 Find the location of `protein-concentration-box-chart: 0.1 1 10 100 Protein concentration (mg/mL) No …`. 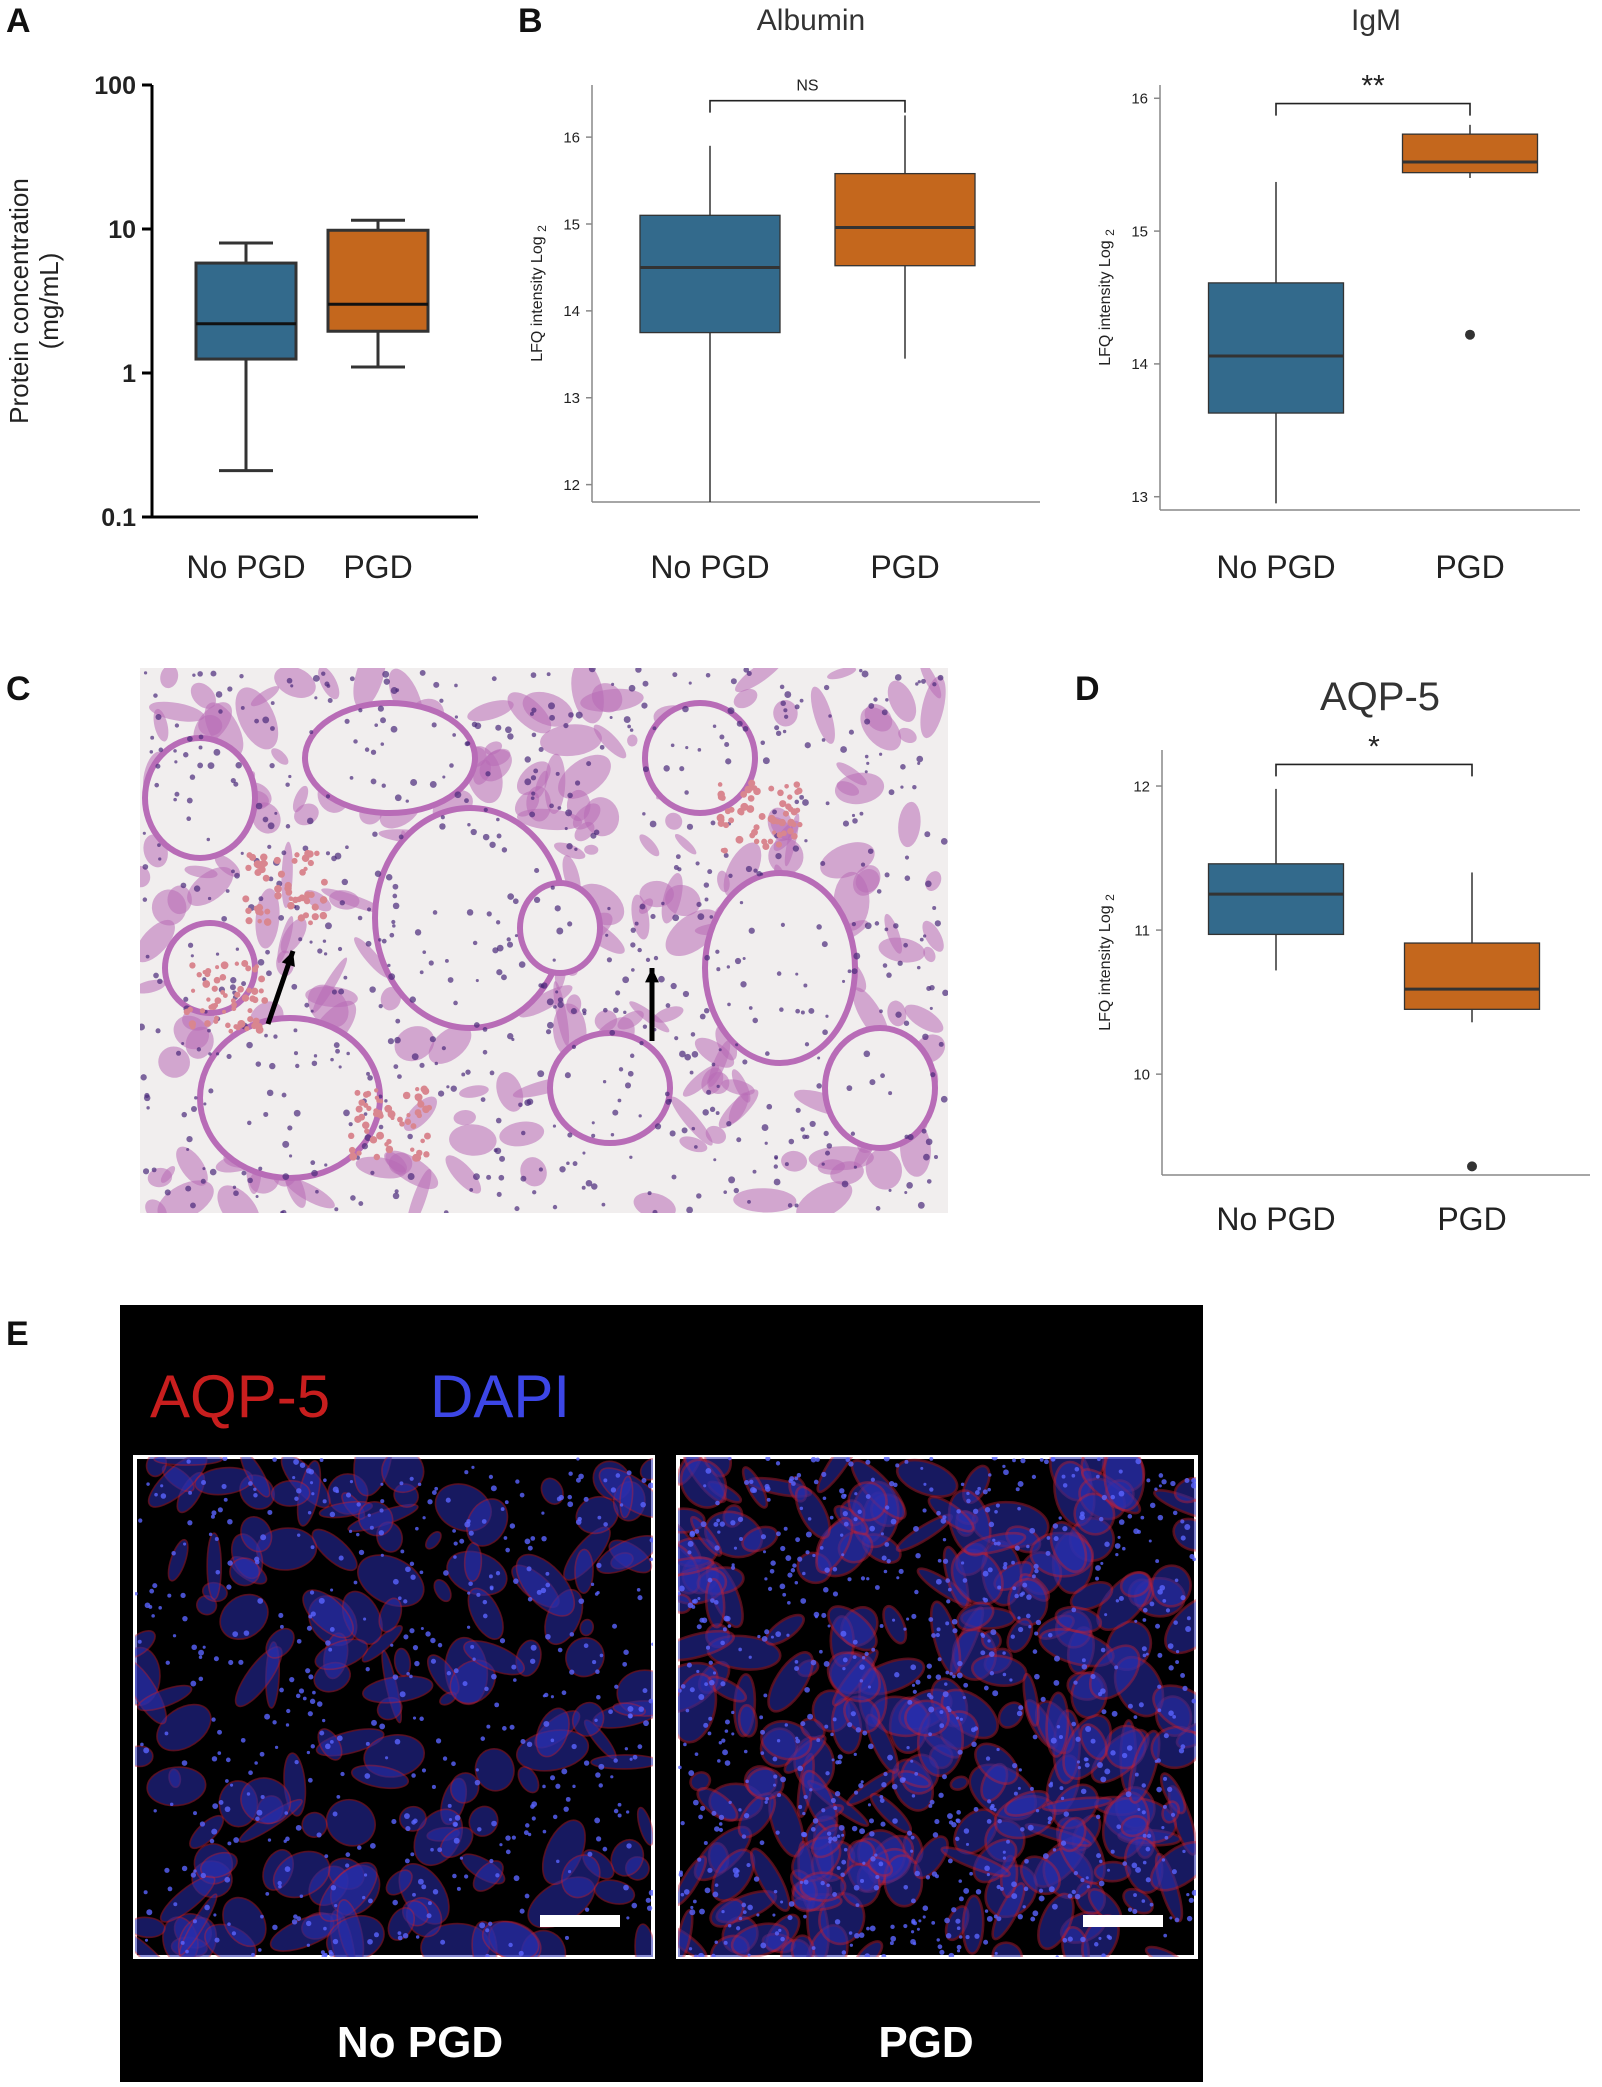

protein-concentration-box-chart: 0.1 1 10 100 Protein concentration (mg/mL) No … is located at coordinates (241, 328).